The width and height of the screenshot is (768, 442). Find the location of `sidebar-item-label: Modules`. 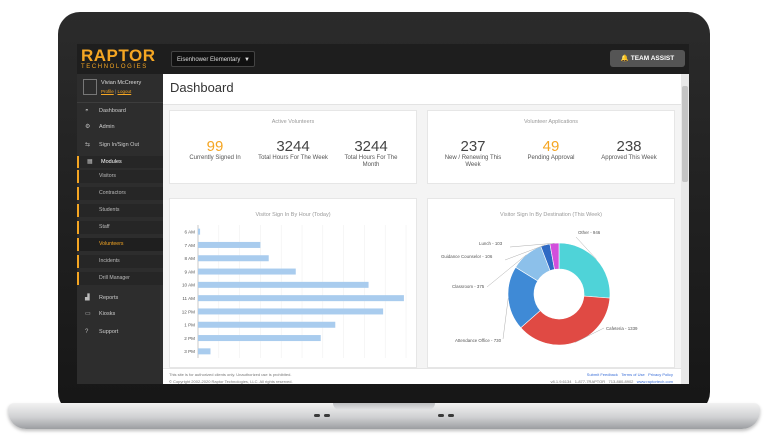

sidebar-item-label: Modules is located at coordinates (111, 162).